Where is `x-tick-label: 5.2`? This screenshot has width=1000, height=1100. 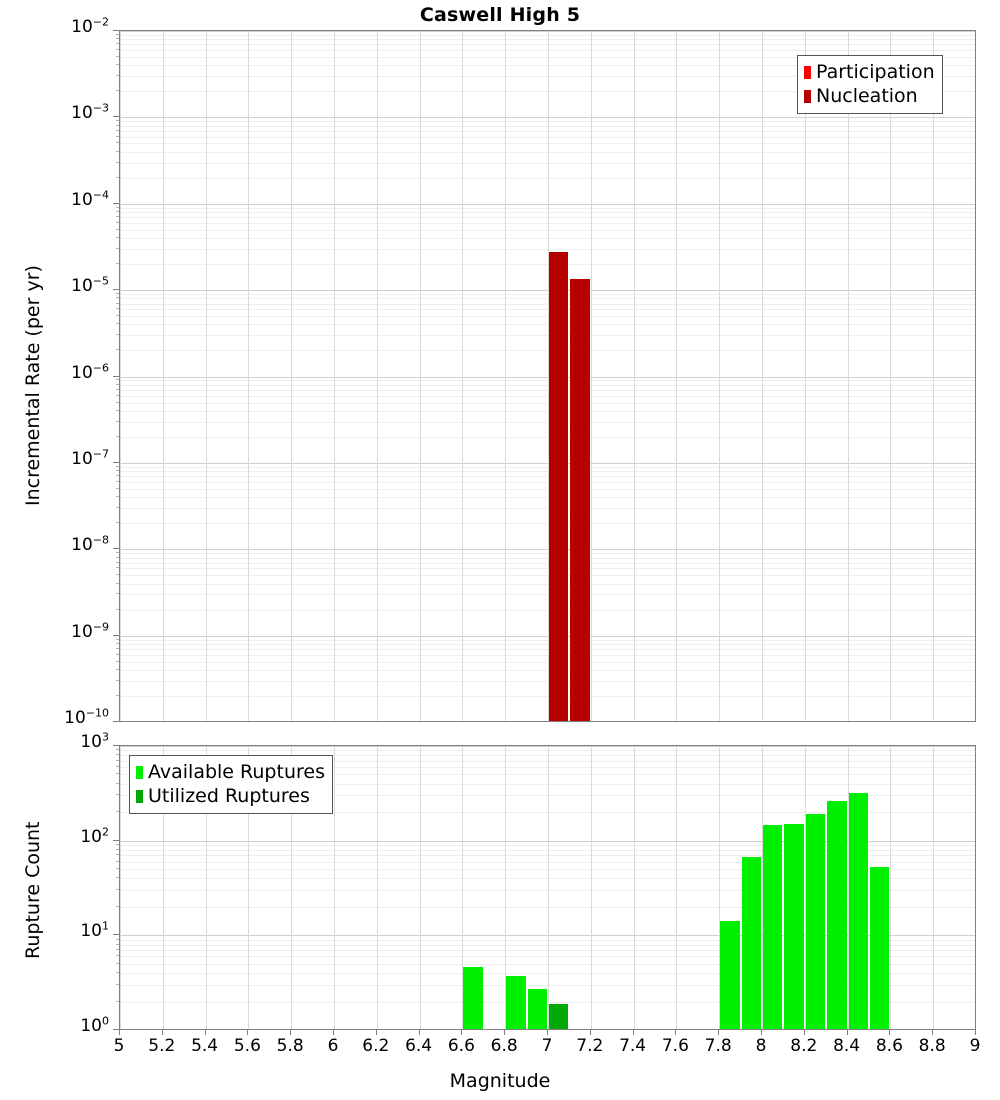
x-tick-label: 5.2 is located at coordinates (162, 1046).